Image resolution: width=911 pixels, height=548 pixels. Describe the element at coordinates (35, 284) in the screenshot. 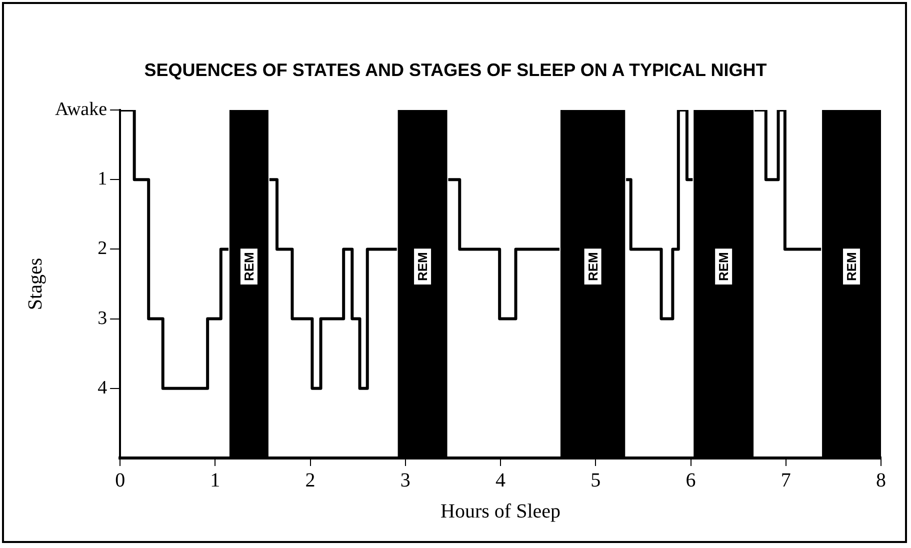

I see `y-axis-title: Stages` at that location.